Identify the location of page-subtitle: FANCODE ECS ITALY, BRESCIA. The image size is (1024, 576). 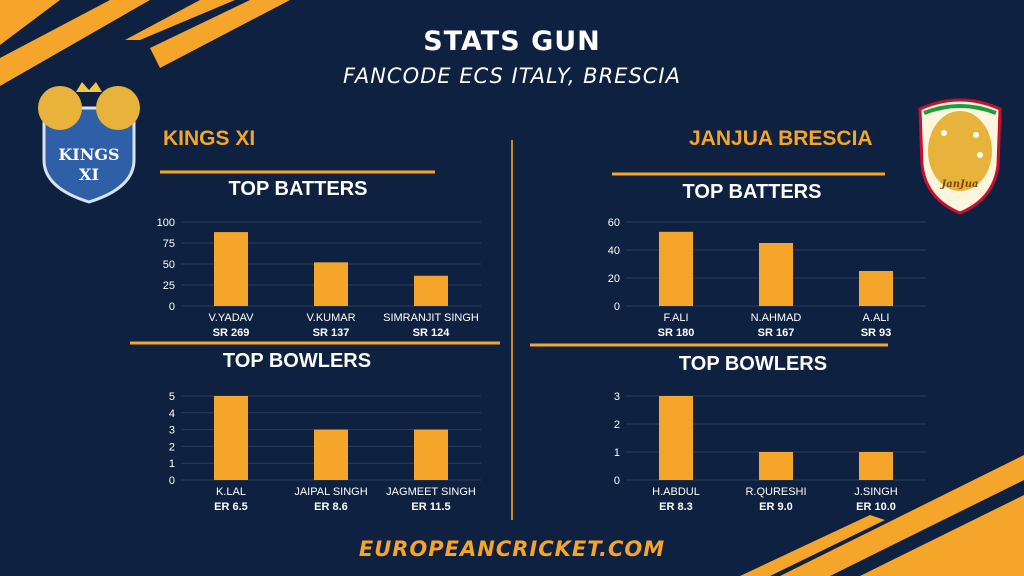
(512, 76).